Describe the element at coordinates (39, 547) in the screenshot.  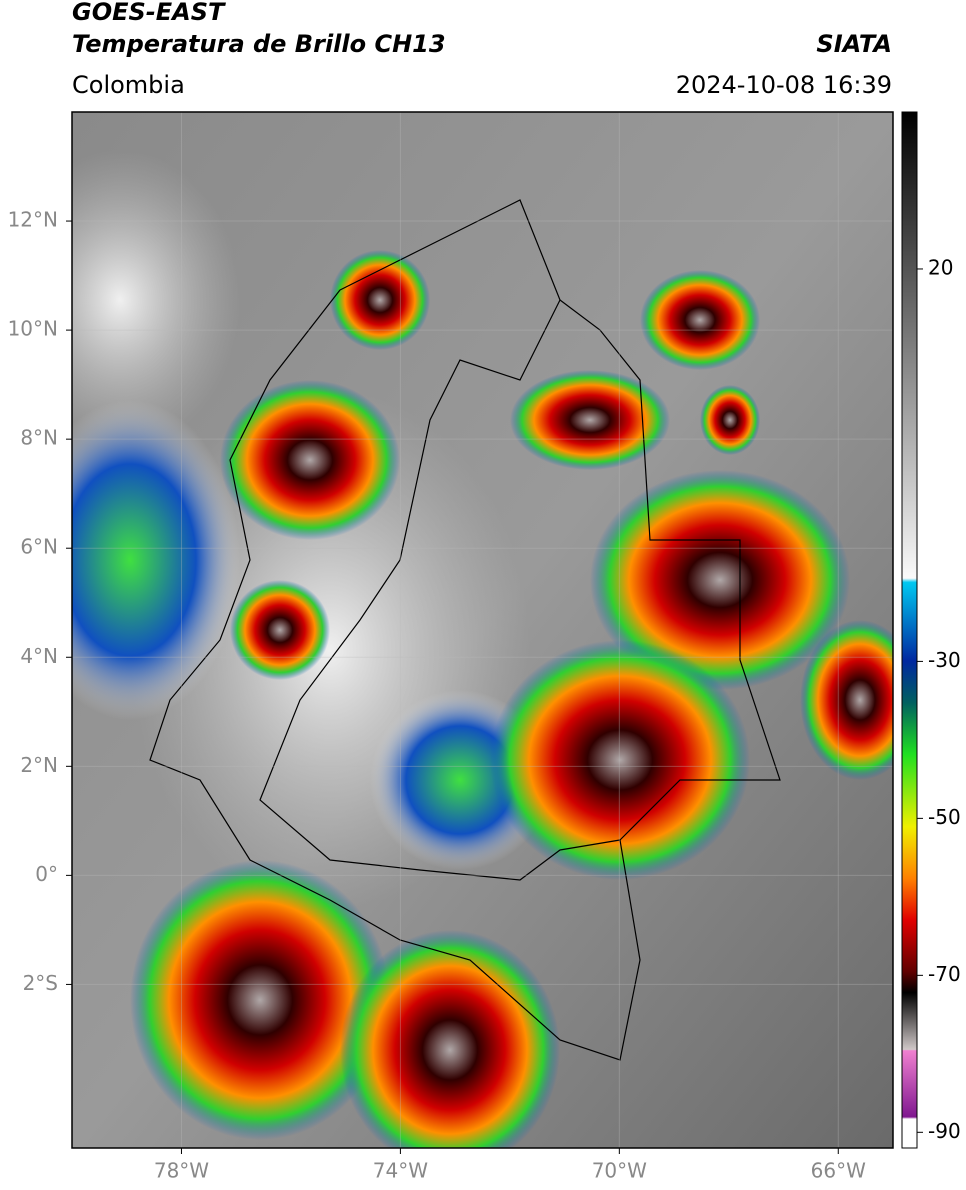
I see `y-tick-label: 6°N` at that location.